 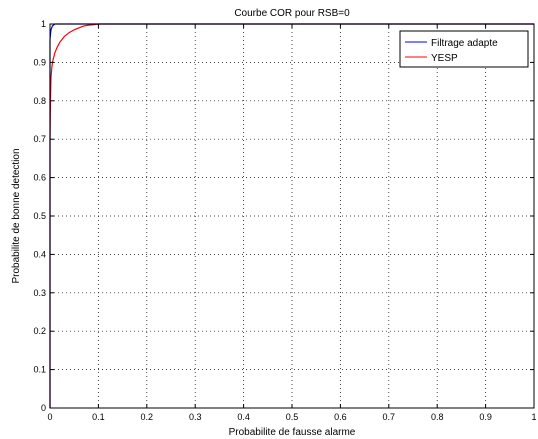 I want to click on y-tick-label: 0.3, so click(x=39, y=293).